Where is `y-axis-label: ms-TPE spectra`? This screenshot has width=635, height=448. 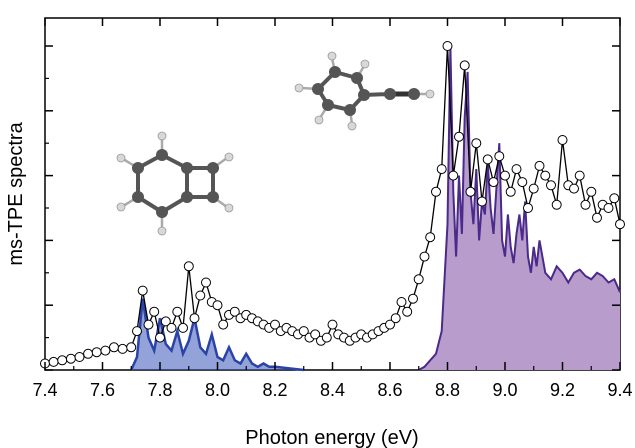 y-axis-label: ms-TPE spectra is located at coordinates (16, 193).